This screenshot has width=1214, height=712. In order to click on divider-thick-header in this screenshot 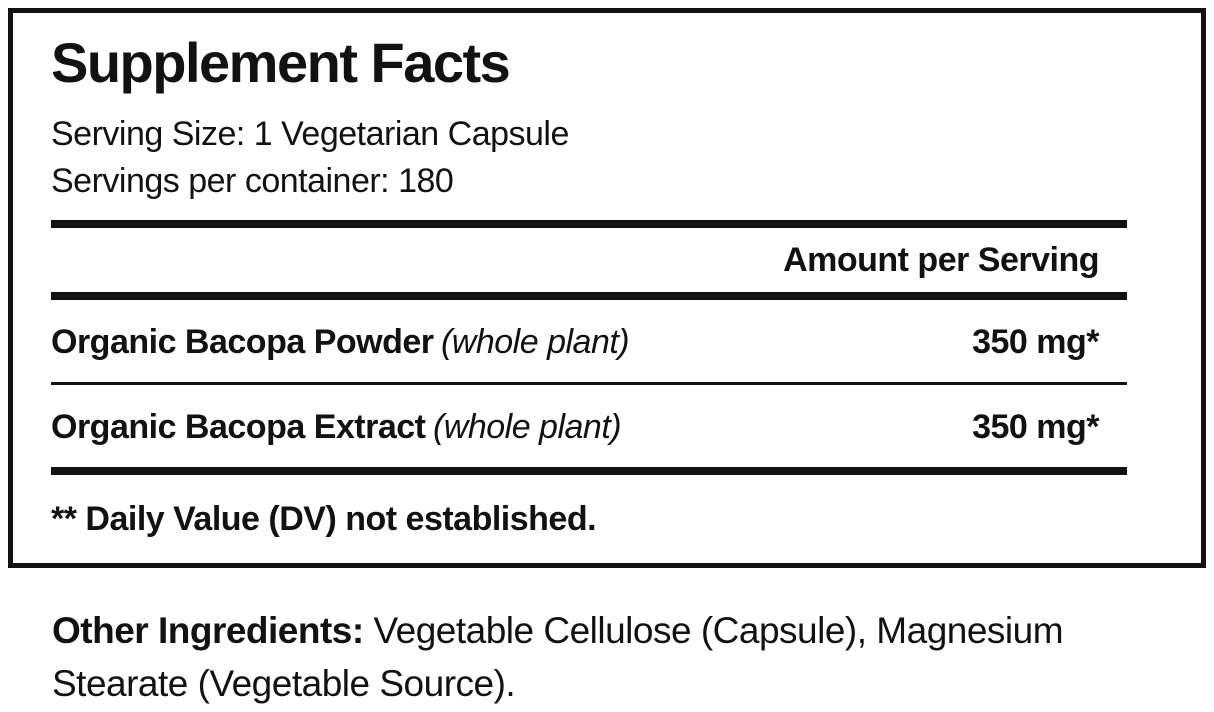, I will do `click(589, 296)`.